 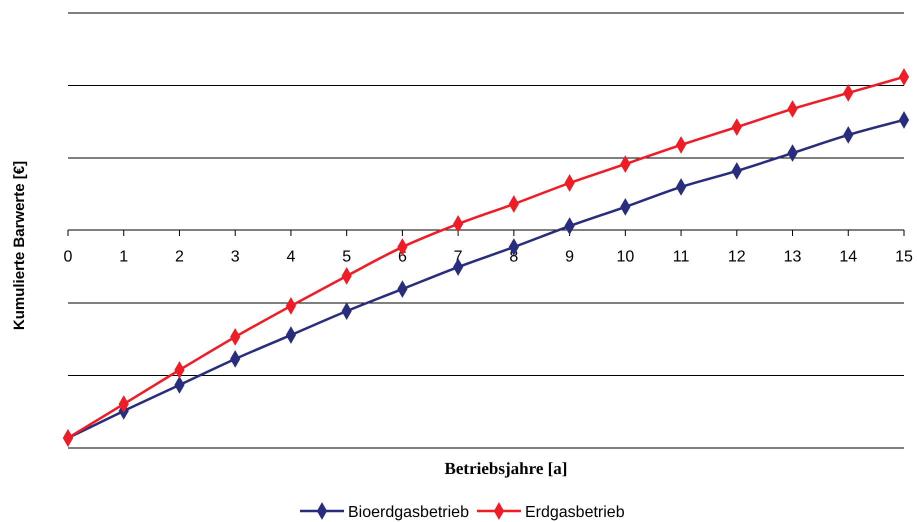 I want to click on legend-label: Bioerdgasbetrieb, so click(x=409, y=512).